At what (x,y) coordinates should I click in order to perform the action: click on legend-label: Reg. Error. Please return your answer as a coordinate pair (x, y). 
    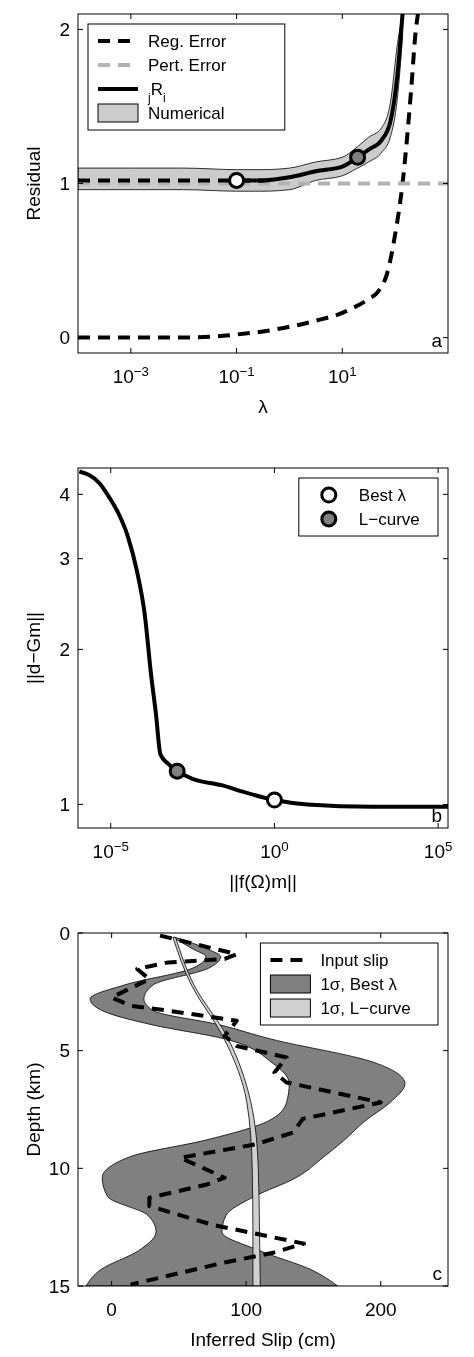
    Looking at the image, I should click on (187, 41).